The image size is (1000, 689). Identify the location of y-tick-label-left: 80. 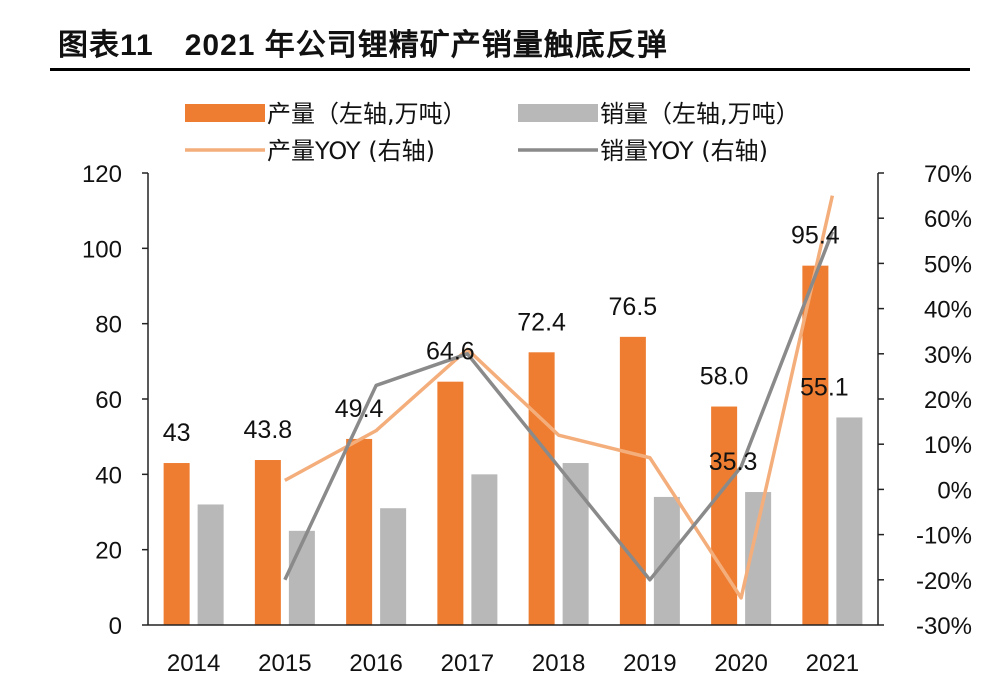
(108, 325).